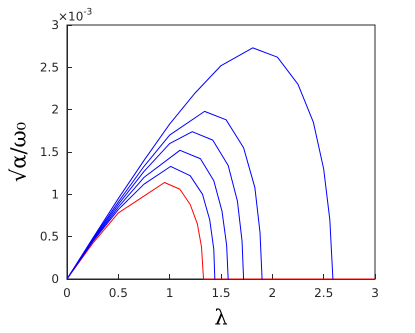 The height and width of the screenshot is (333, 415). What do you see at coordinates (55, 279) in the screenshot?
I see `y-tick-label: 0` at bounding box center [55, 279].